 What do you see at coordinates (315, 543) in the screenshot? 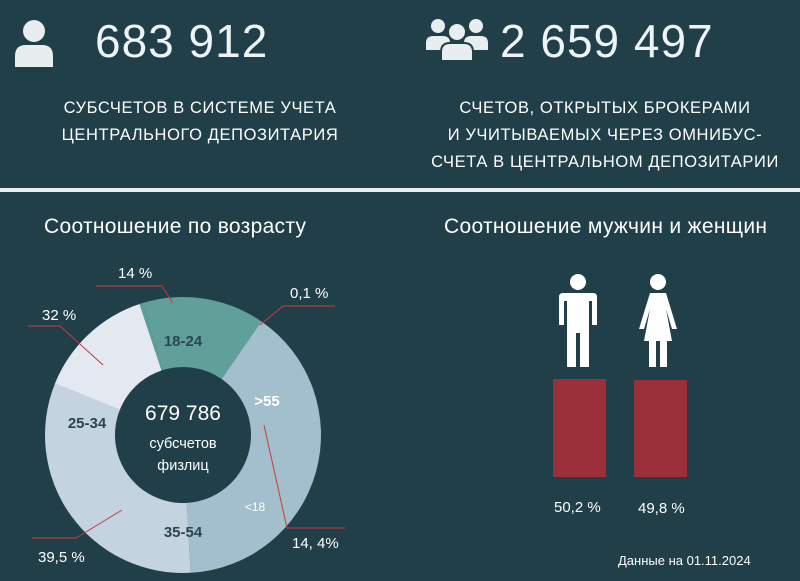
I see `value-label-over55: 14, 4%` at bounding box center [315, 543].